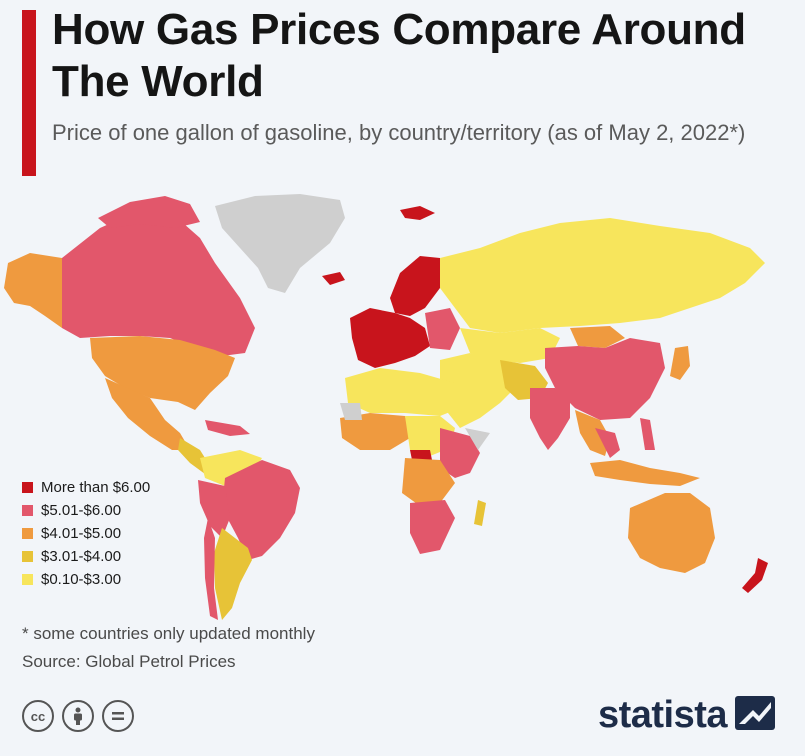 The height and width of the screenshot is (756, 805). Describe the element at coordinates (214, 509) in the screenshot. I see `region-peru` at that location.